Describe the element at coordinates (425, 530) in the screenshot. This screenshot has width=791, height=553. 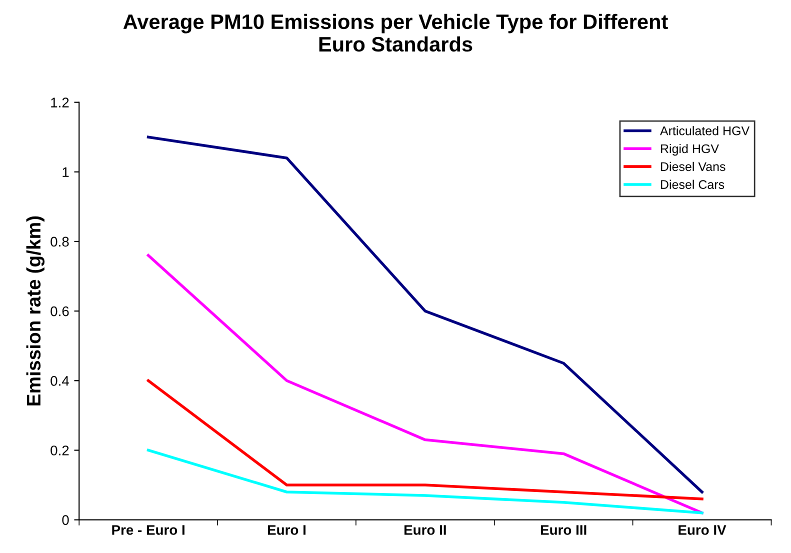
I see `x-tick-label: Euro II` at that location.